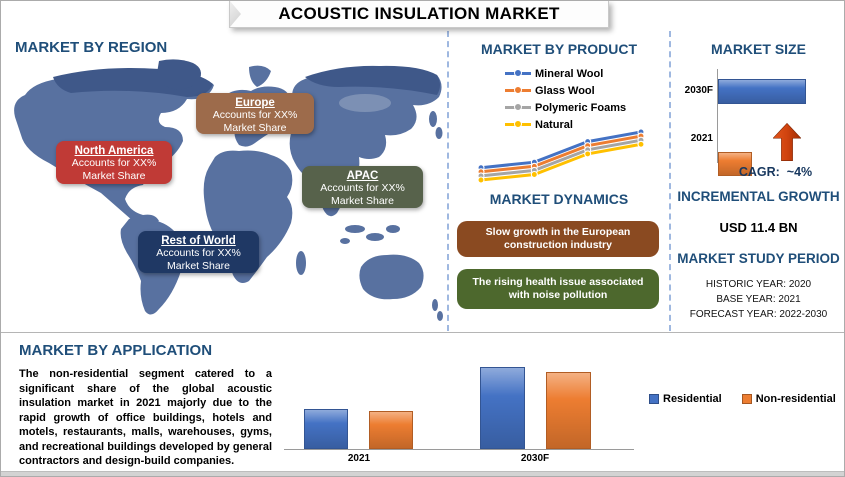  Describe the element at coordinates (795, 399) in the screenshot. I see `legend-label: Non-residential` at that location.